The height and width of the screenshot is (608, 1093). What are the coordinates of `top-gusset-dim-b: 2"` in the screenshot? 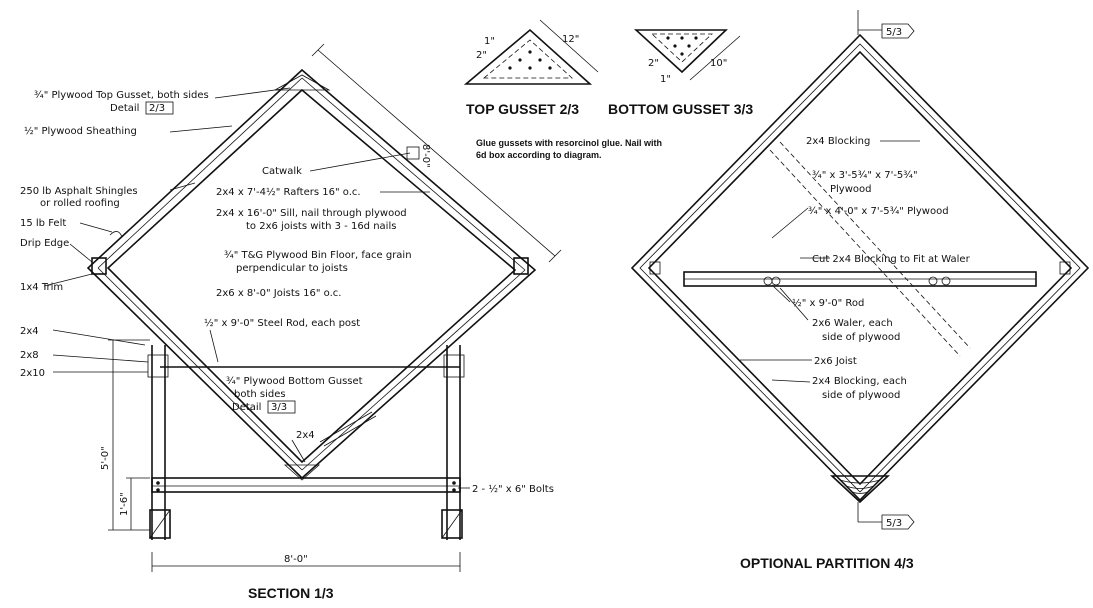 It's located at (481, 55).